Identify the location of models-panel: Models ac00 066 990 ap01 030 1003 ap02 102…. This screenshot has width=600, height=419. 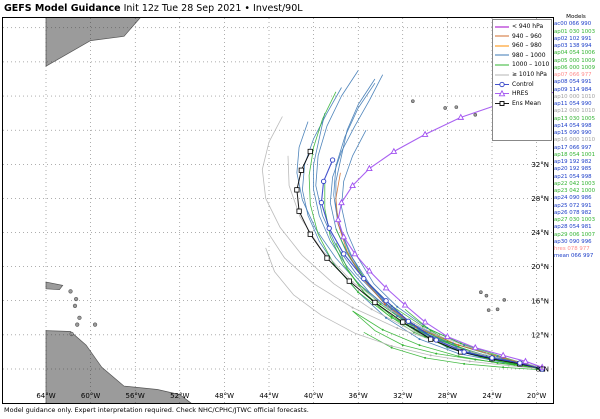
(576, 137).